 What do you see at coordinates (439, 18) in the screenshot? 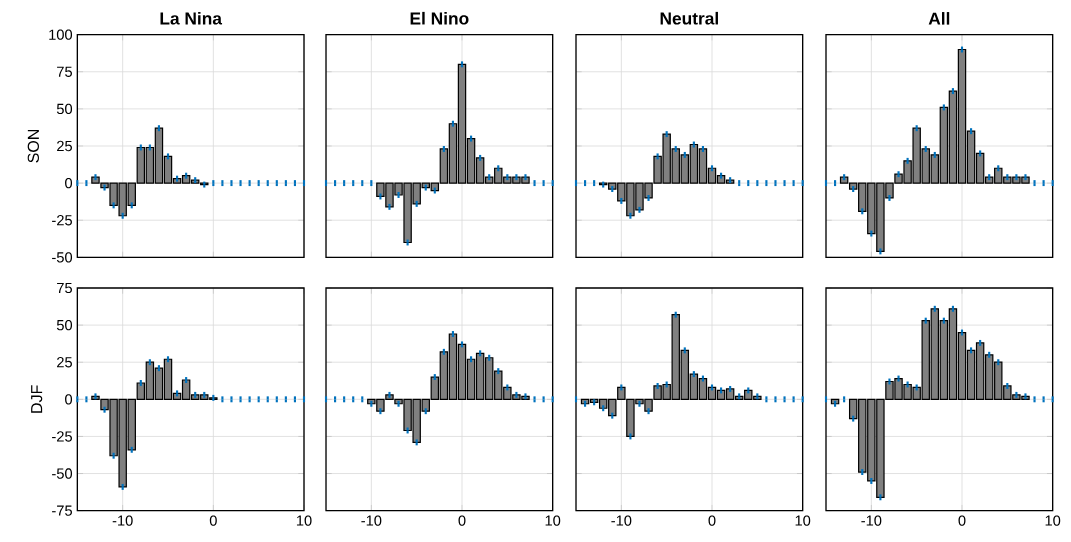
I see `chart-title: El Nino` at bounding box center [439, 18].